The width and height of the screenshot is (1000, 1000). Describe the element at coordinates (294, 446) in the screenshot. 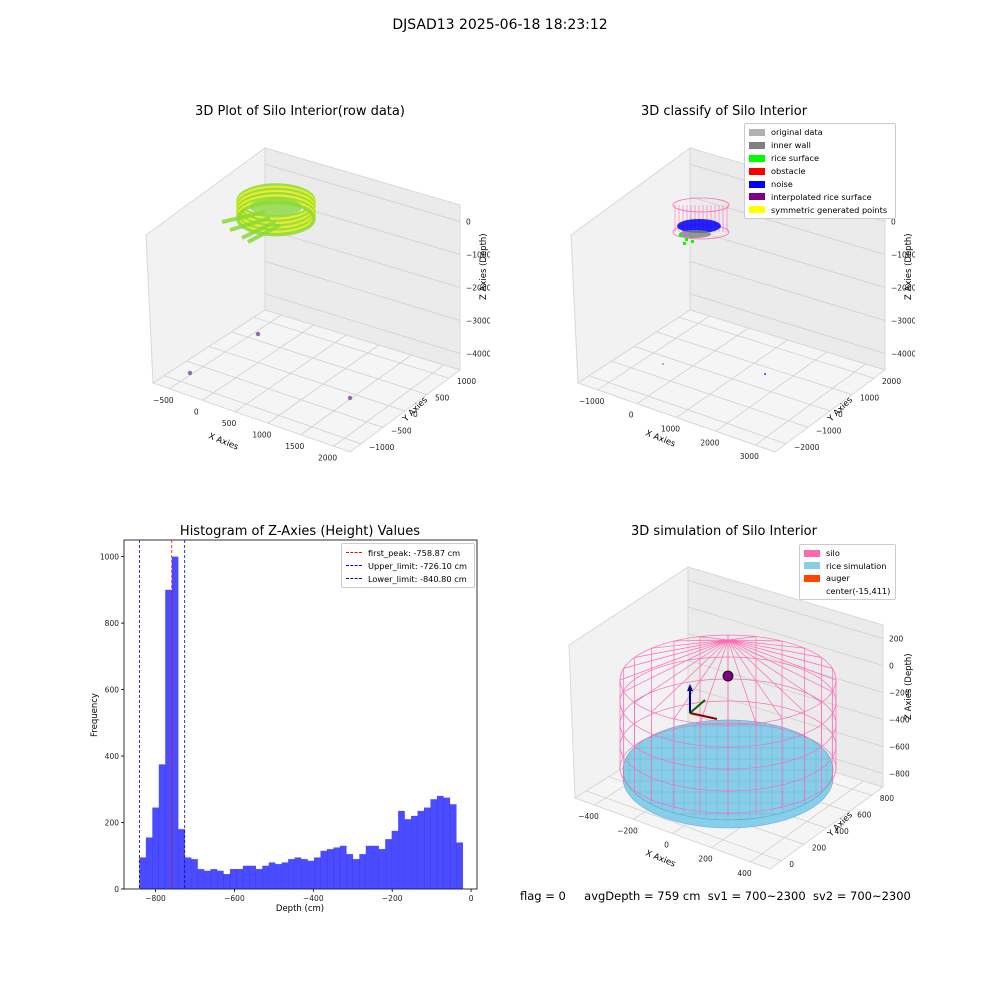

I see `panel1-xtick: 1500` at that location.